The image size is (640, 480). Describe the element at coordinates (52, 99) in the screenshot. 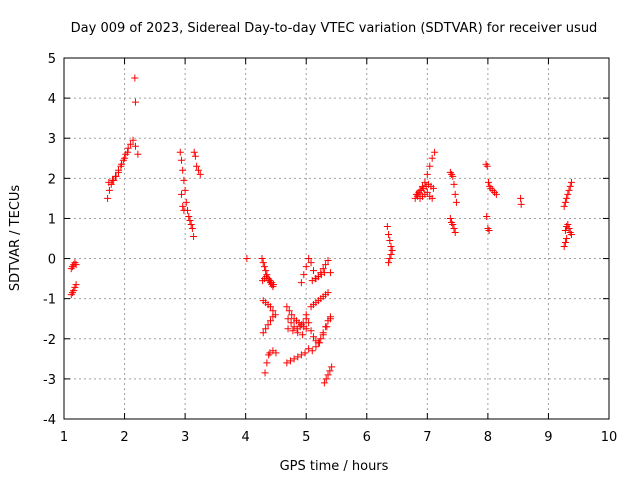

I see `y-tick-label: 4` at that location.